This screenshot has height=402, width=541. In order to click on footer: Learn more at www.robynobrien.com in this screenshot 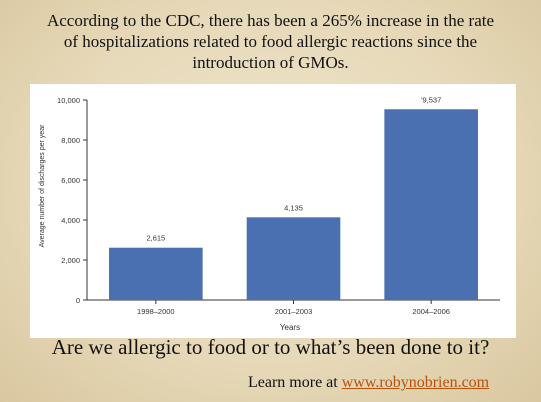, I will do `click(368, 383)`.